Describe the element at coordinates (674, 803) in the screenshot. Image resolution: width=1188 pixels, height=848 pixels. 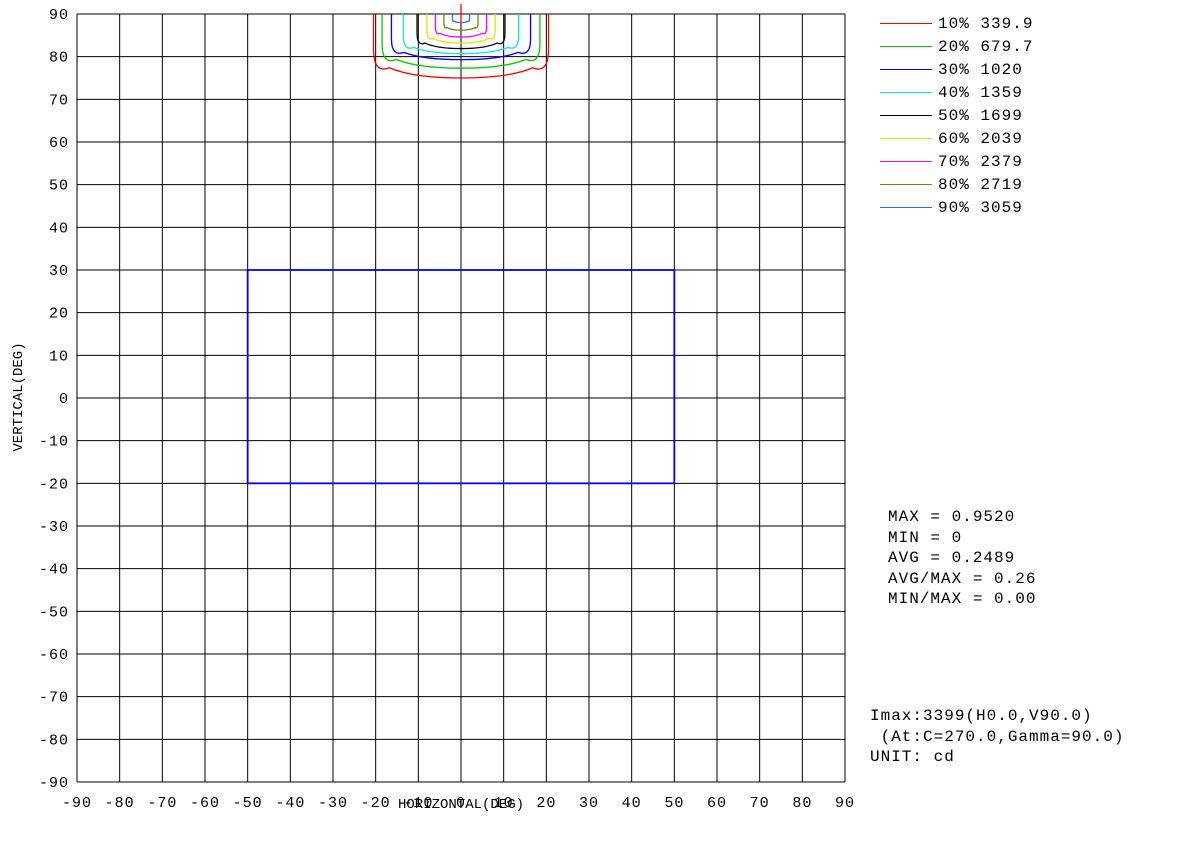
I see `x-tick-label: 50` at that location.